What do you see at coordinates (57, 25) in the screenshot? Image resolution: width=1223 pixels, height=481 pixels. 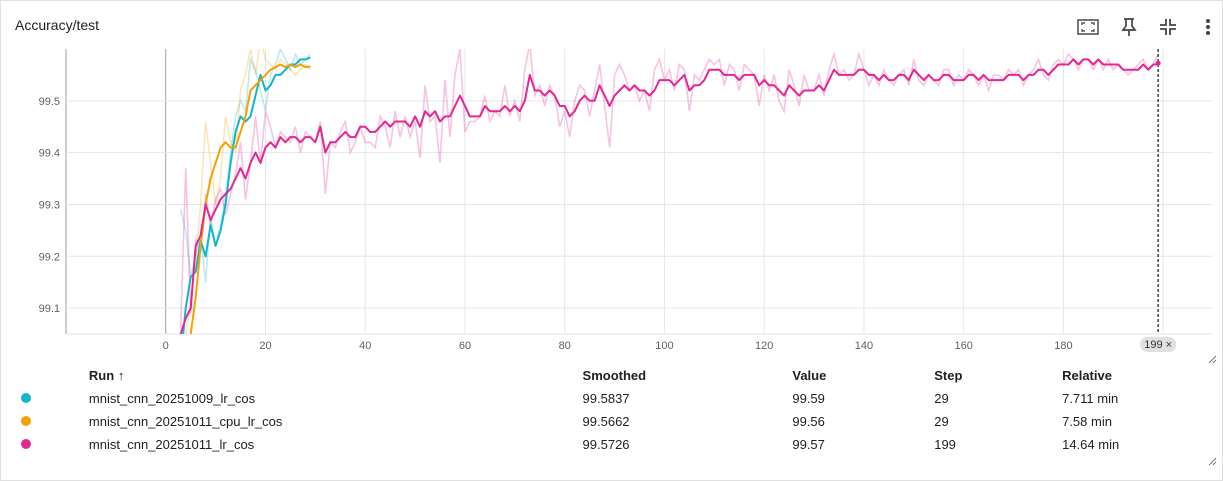 I see `chart-title: Accuracy/test` at bounding box center [57, 25].